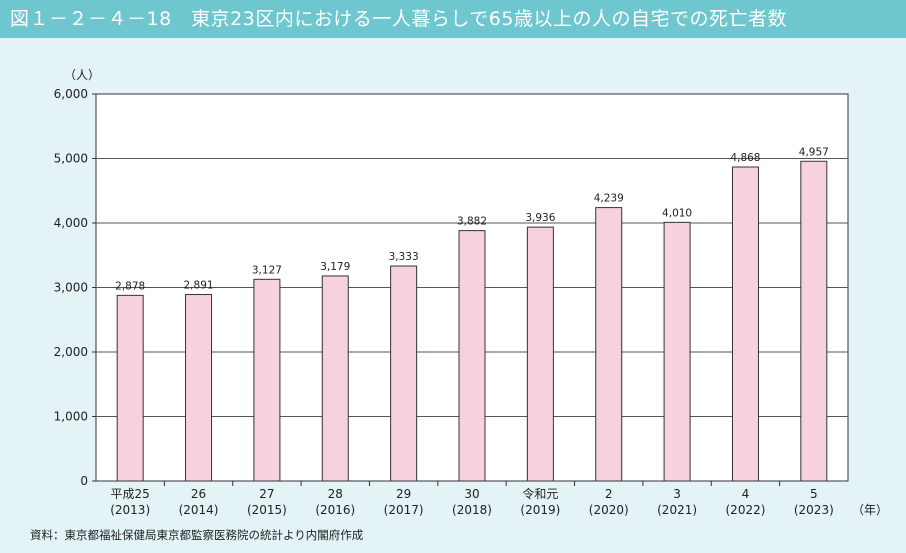 The image size is (906, 553). What do you see at coordinates (746, 510) in the screenshot?
I see `x-tick-year-label: (2022)` at bounding box center [746, 510].